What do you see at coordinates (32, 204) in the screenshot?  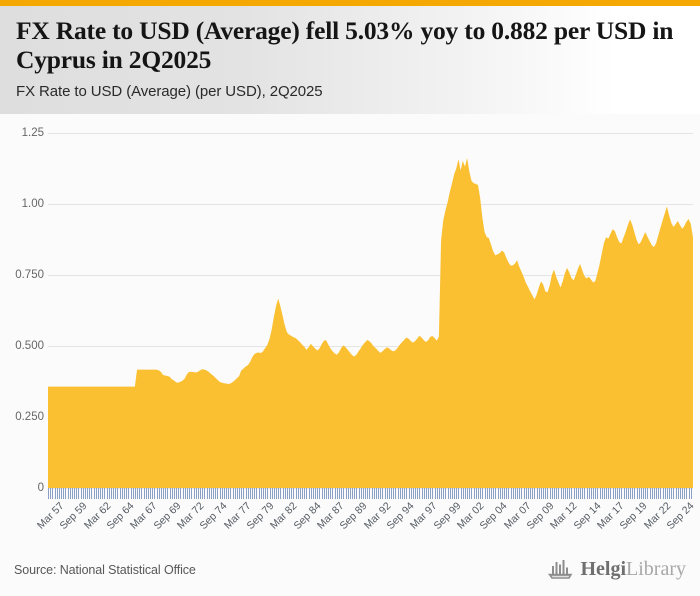 I see `y-axis-tick-label: 1.00` at bounding box center [32, 204].